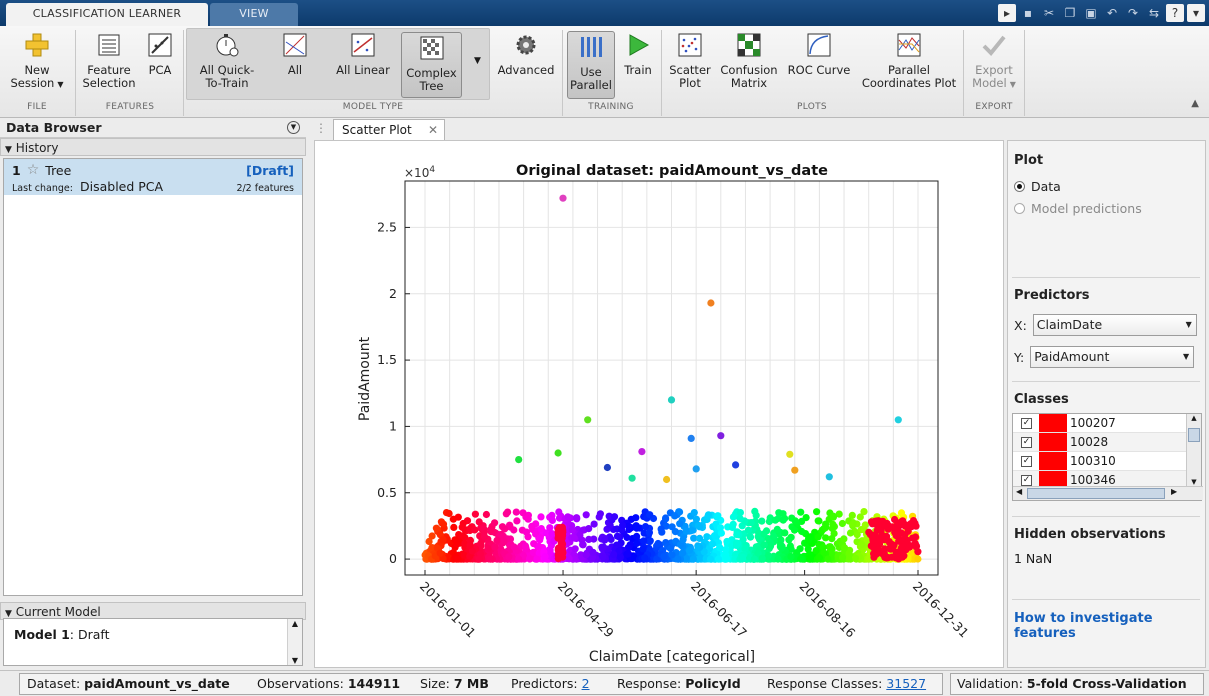 Image resolution: width=1209 pixels, height=696 pixels. Describe the element at coordinates (1049, 13) in the screenshot. I see `cut-icon: ✂` at that location.